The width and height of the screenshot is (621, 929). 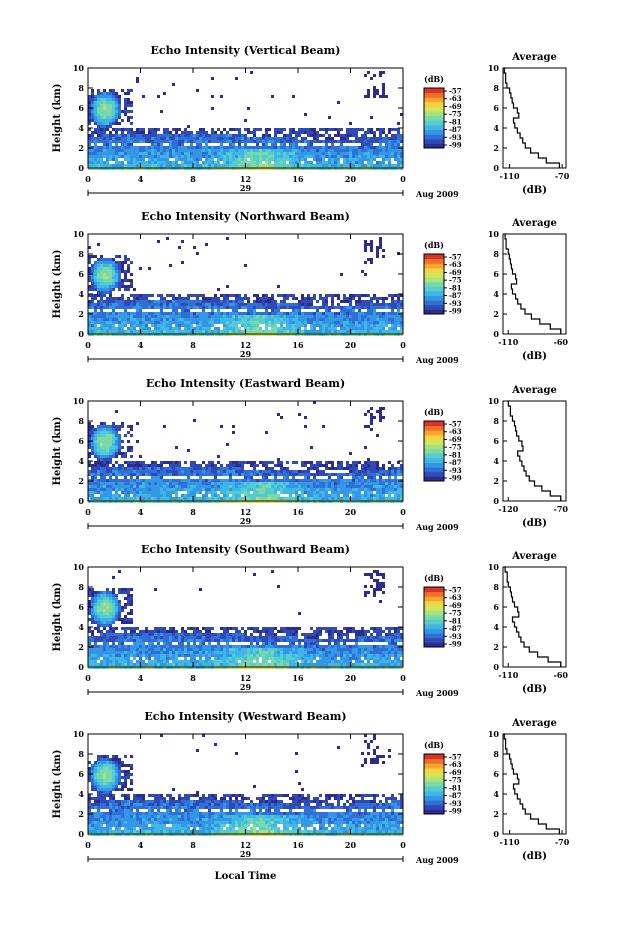 I want to click on y-axis-label: Height (km), so click(x=57, y=617).